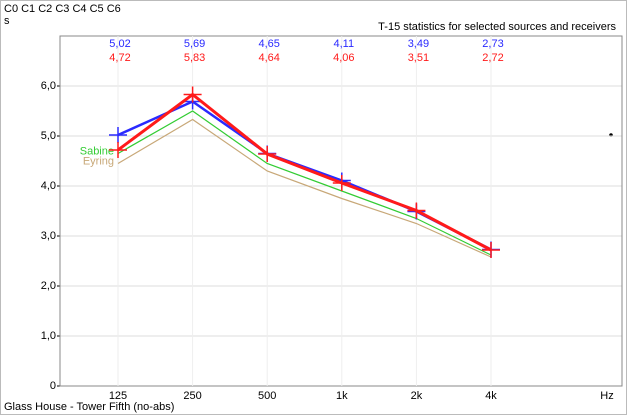 Image resolution: width=627 pixels, height=415 pixels. Describe the element at coordinates (48, 86) in the screenshot. I see `y-tick-label: 6,0` at that location.